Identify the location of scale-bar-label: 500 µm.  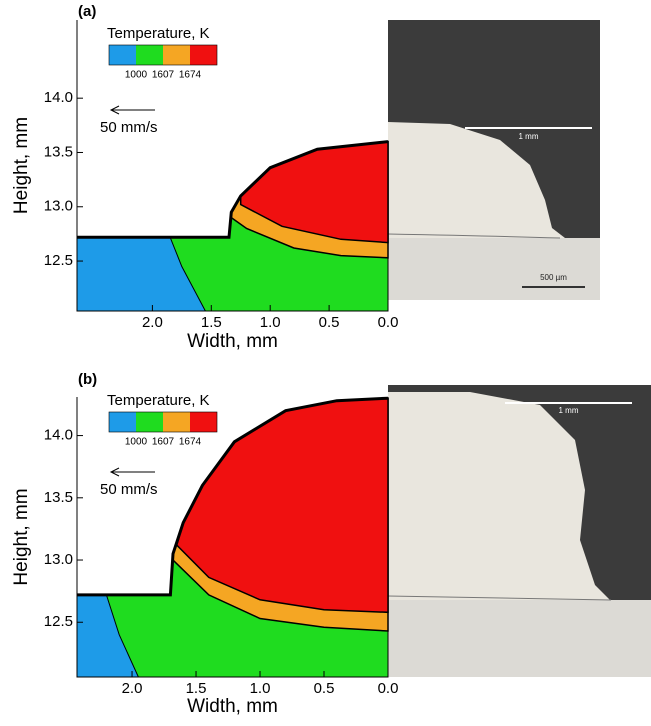
(553, 277).